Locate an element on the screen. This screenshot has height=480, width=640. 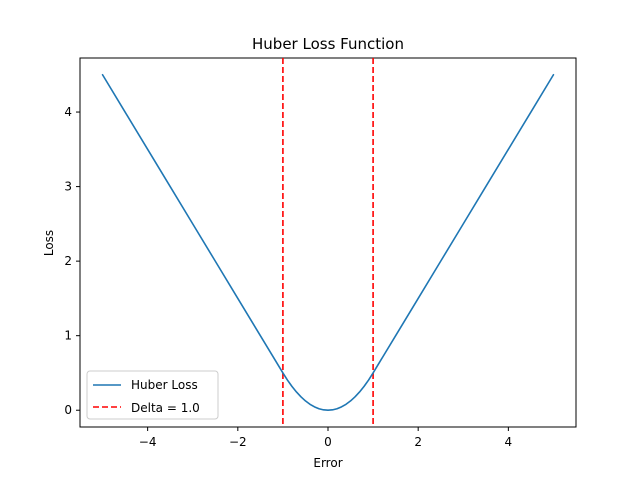
legend-label-huber: Huber Loss is located at coordinates (164, 385).